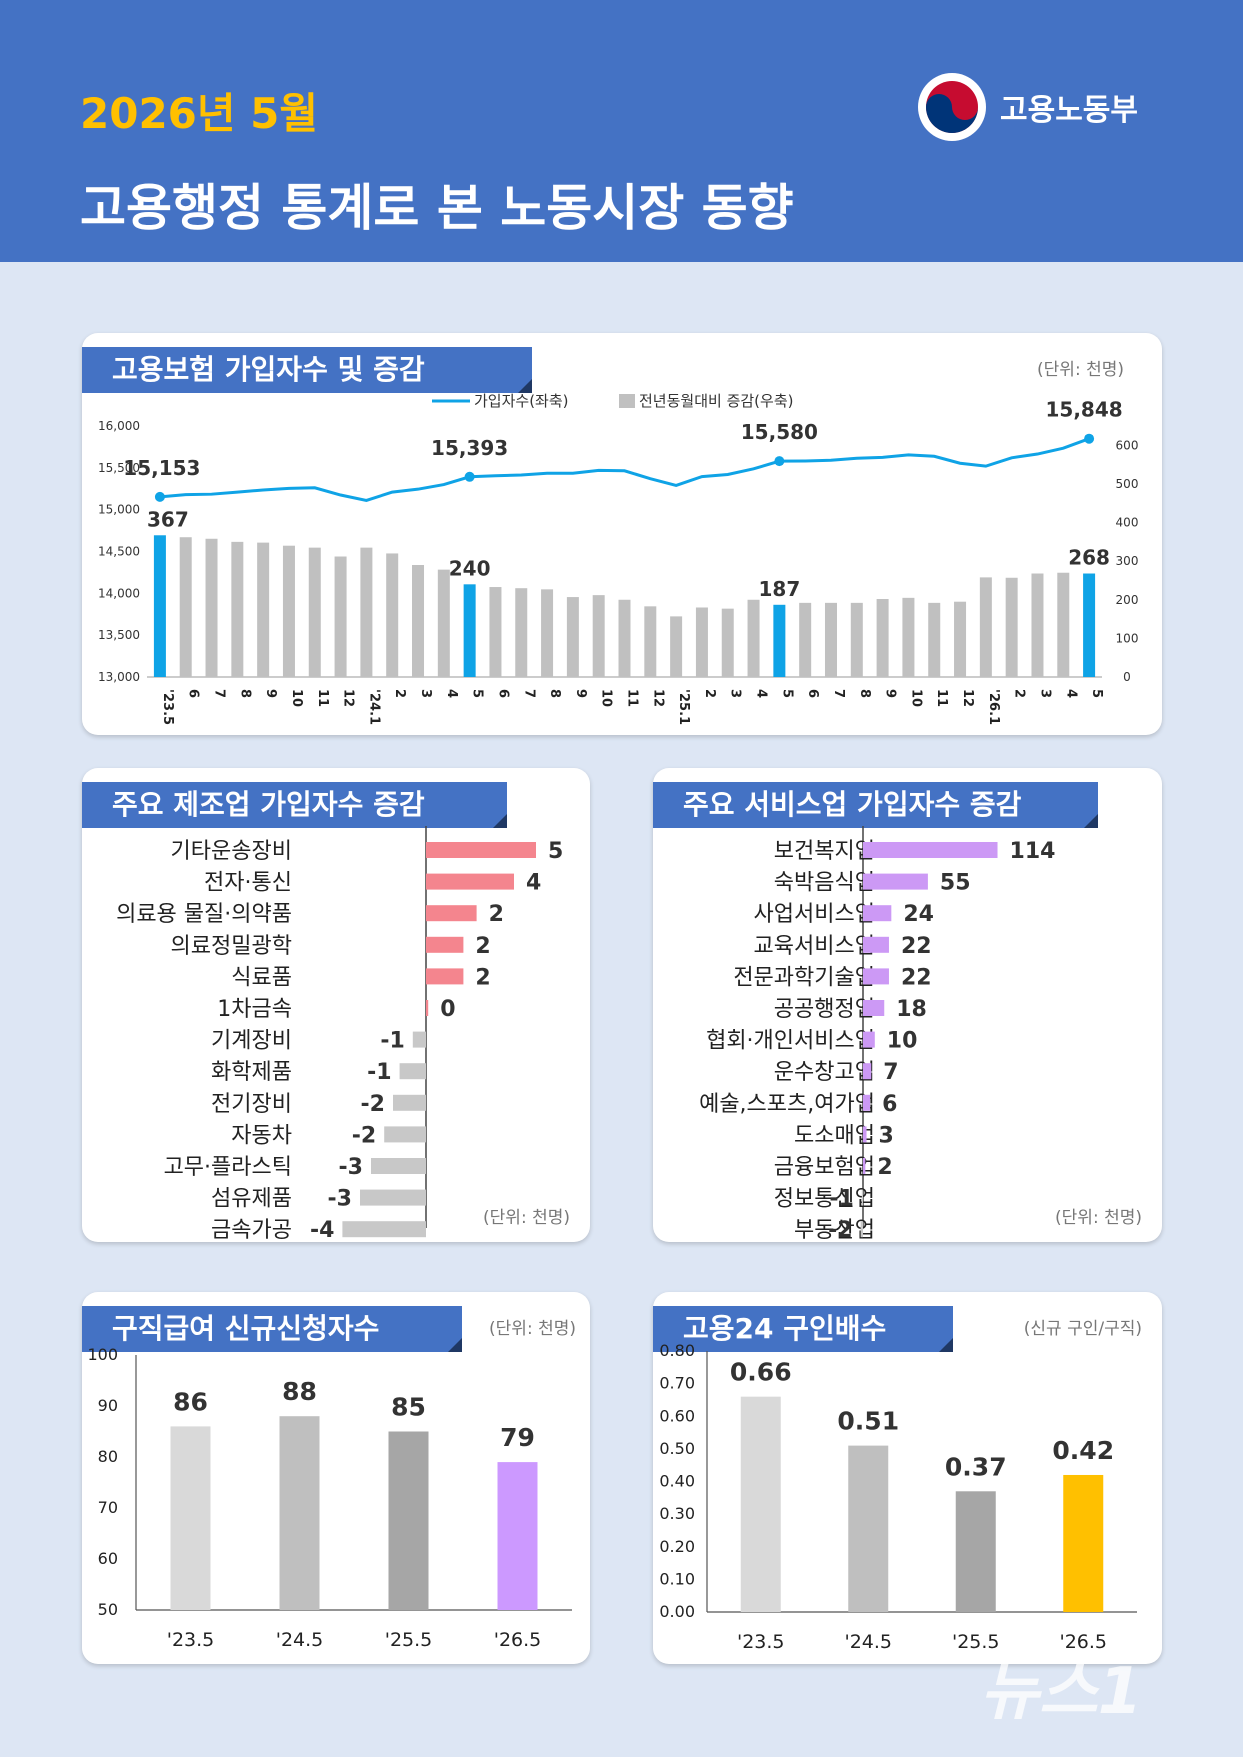  I want to click on category-label: 사업서비스업, so click(814, 914).